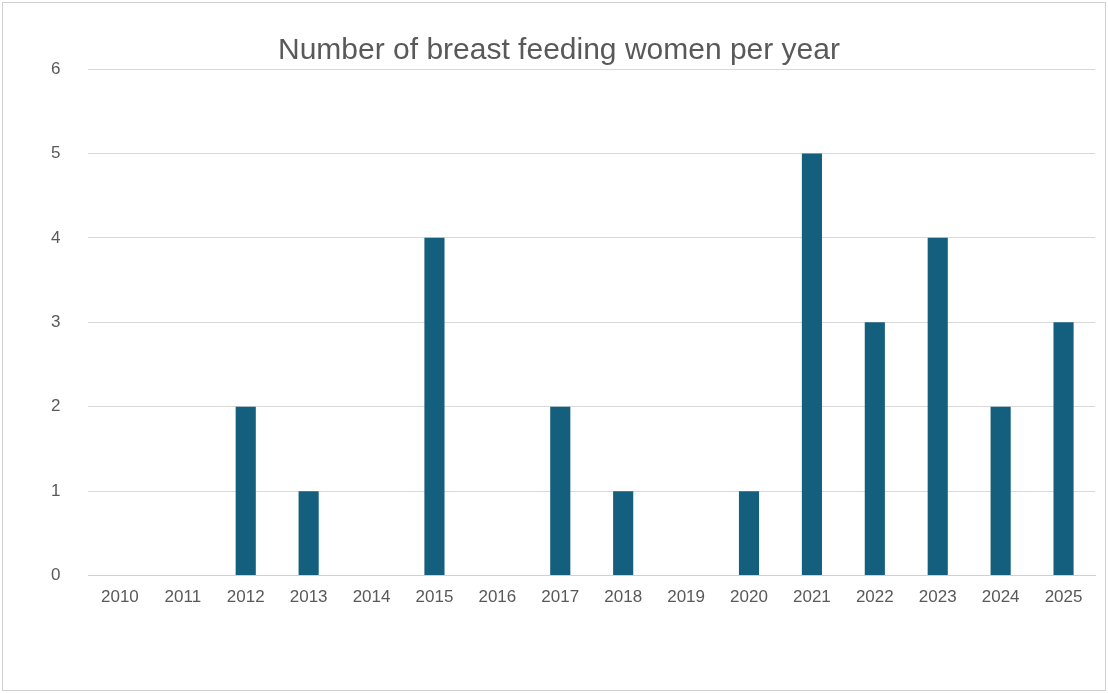 This screenshot has height=693, width=1108. Describe the element at coordinates (497, 597) in the screenshot. I see `x-tick-label: 2016` at that location.